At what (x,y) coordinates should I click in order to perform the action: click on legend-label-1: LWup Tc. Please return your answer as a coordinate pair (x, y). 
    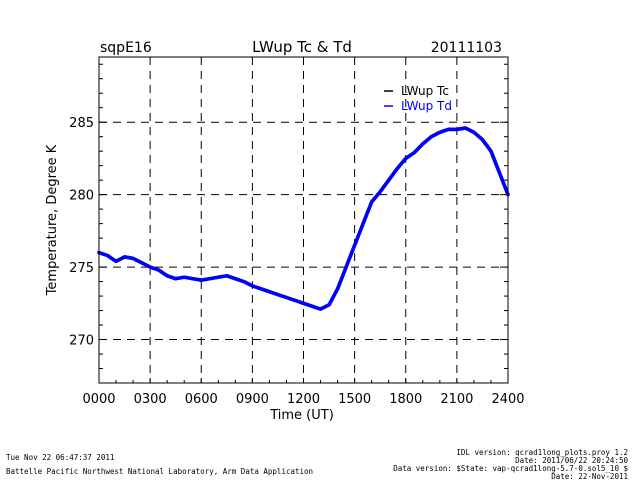
    Looking at the image, I should click on (425, 91).